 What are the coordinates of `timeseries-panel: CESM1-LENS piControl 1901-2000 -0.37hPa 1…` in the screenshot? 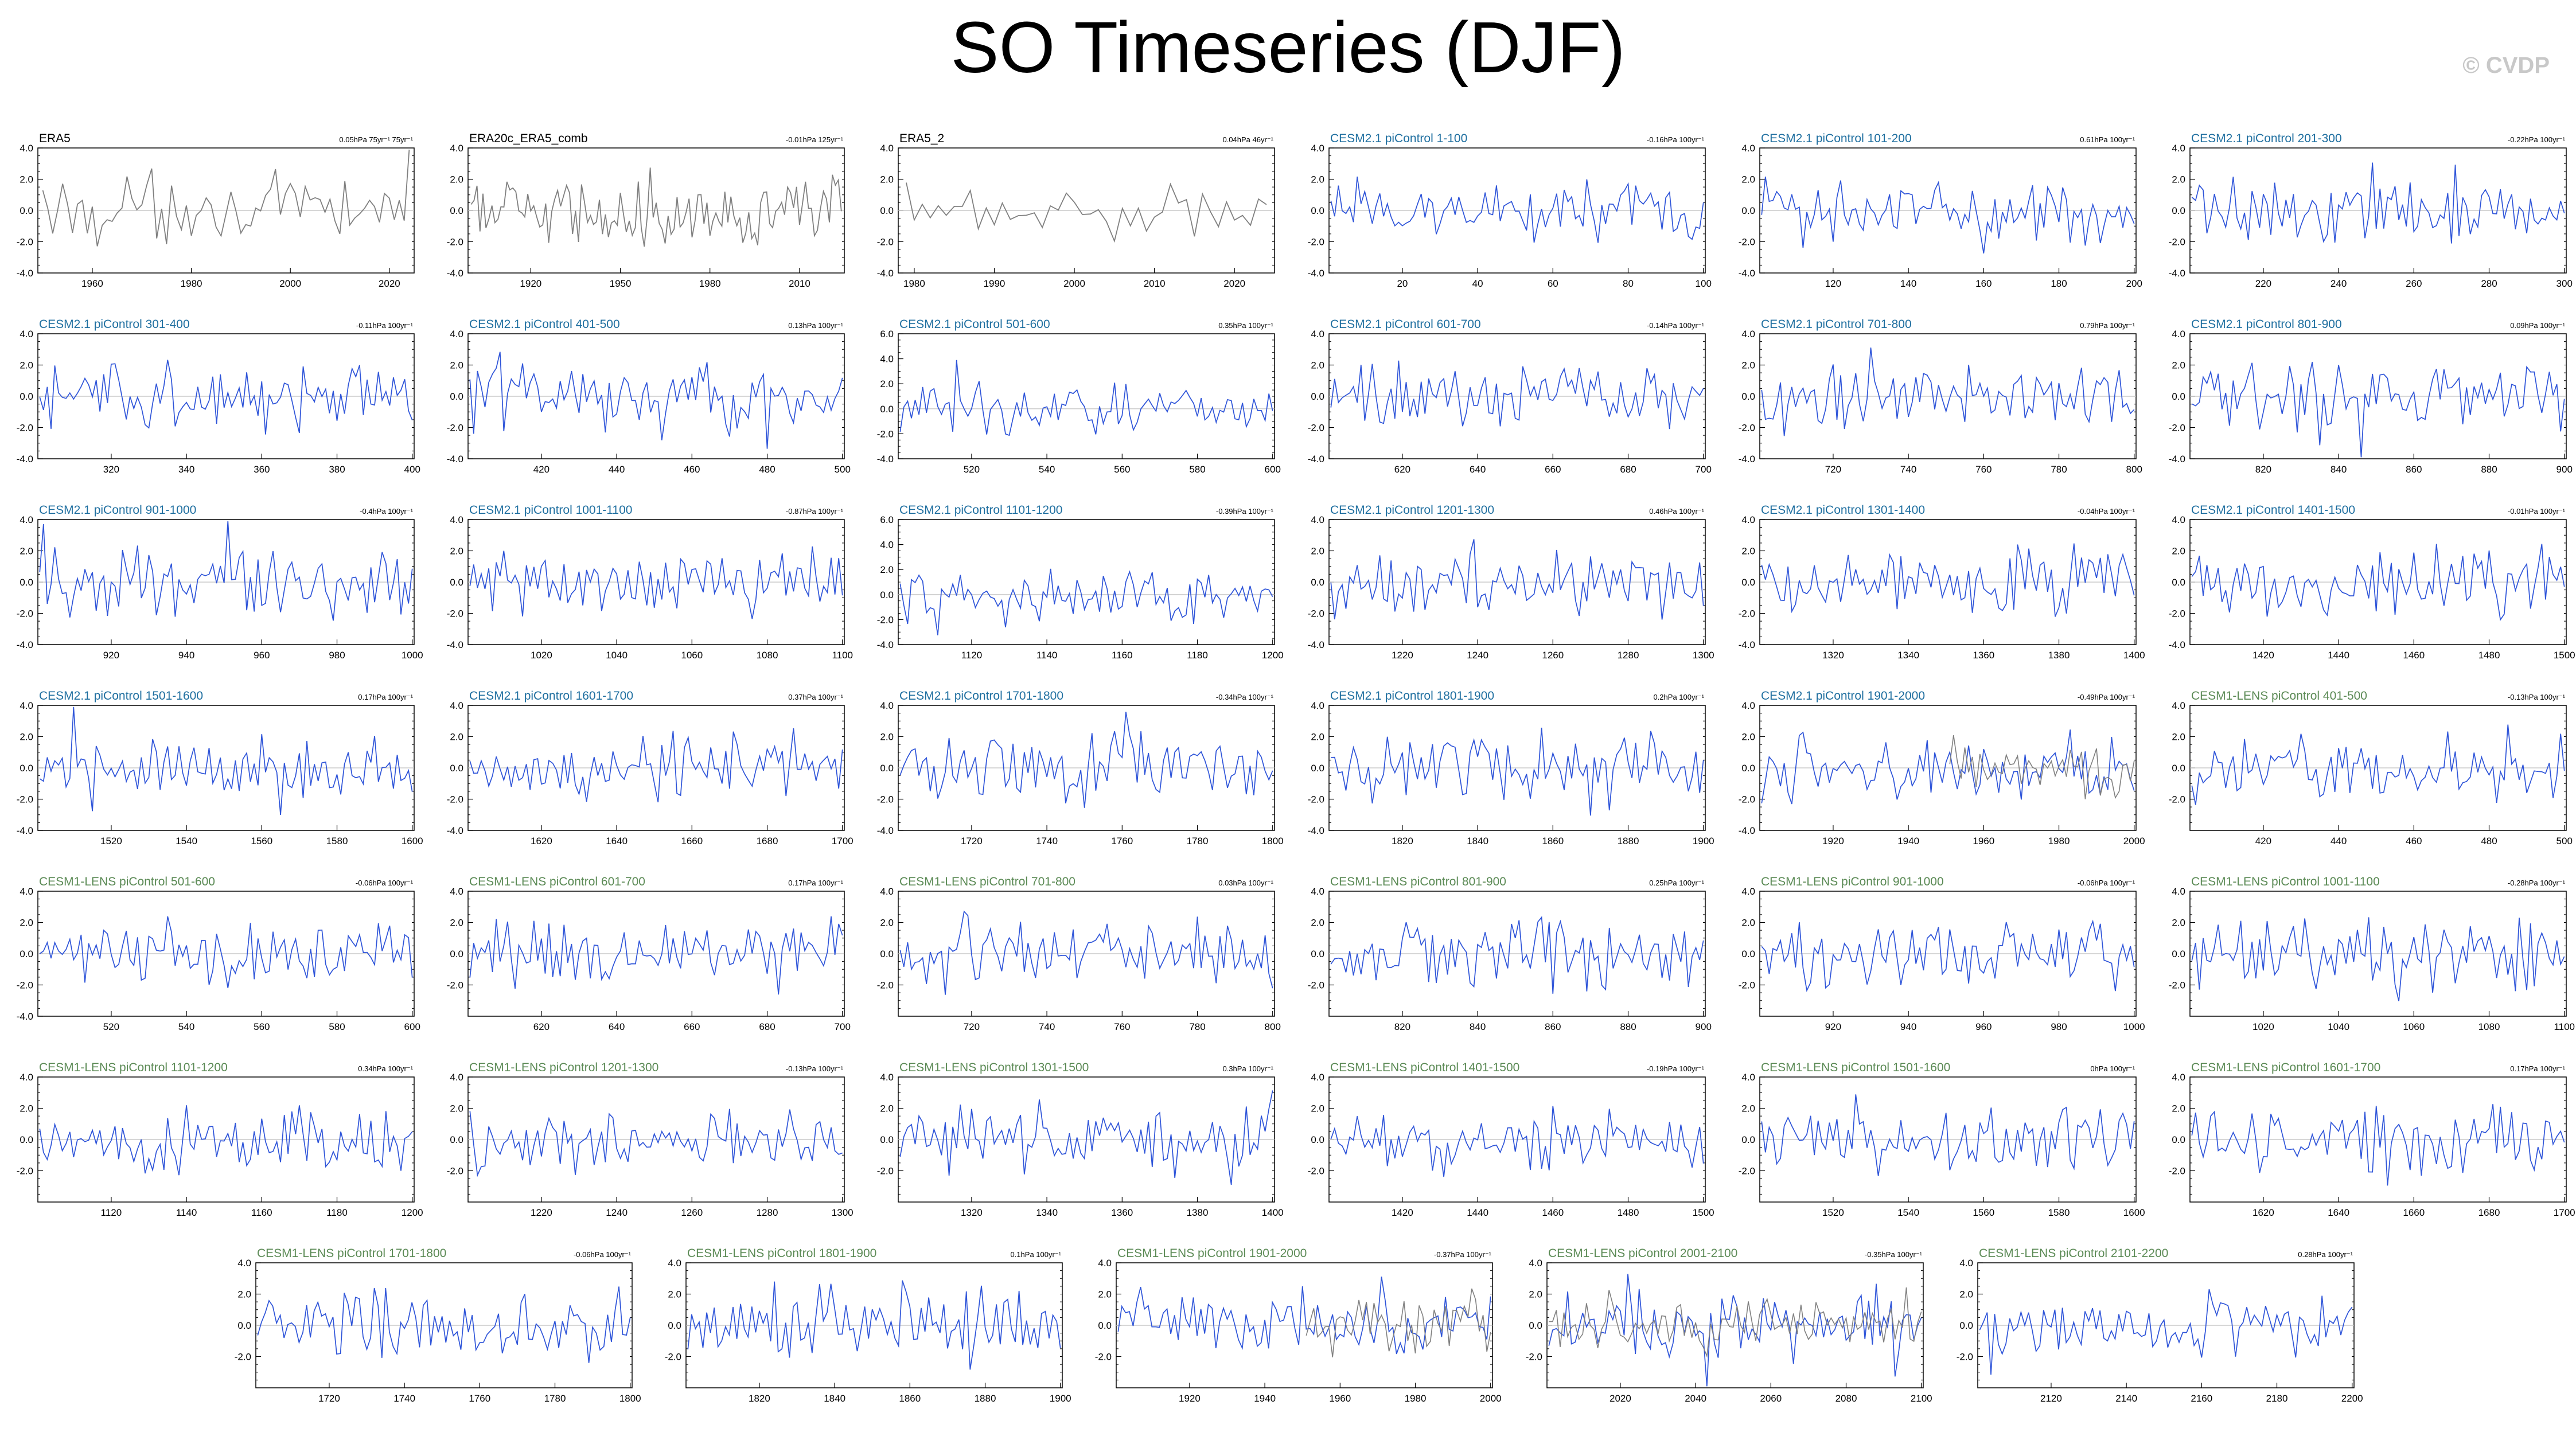 It's located at (1298, 1325).